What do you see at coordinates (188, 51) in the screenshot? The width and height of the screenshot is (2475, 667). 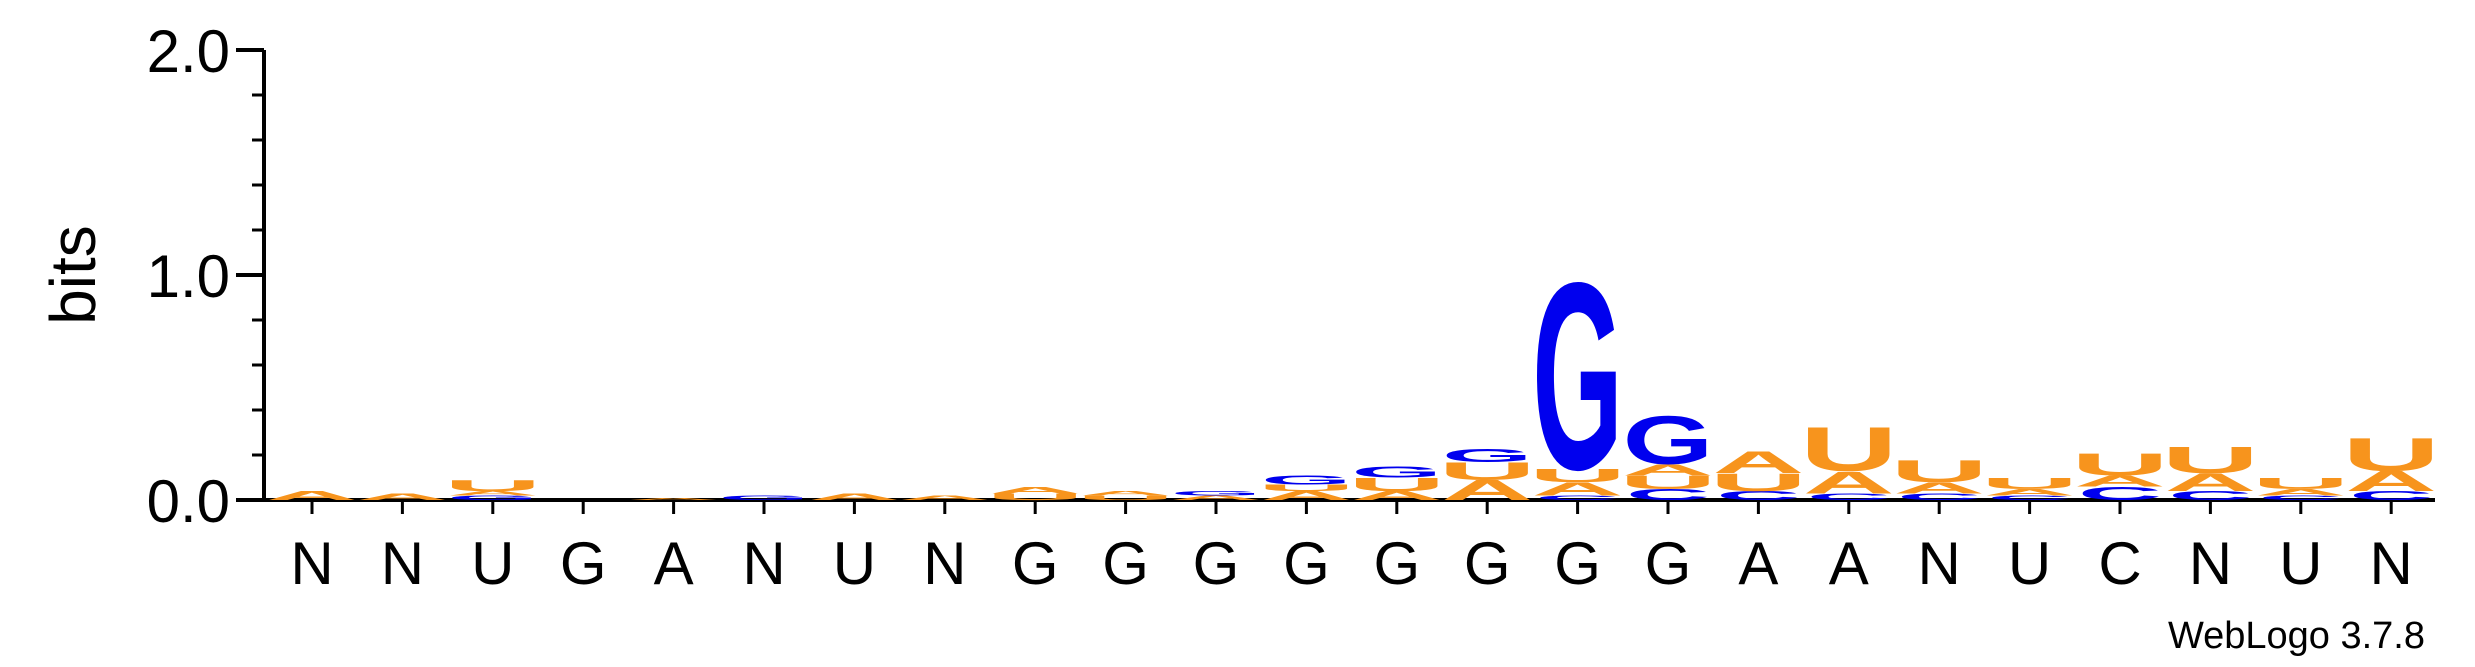 I see `y-tick-label: 2.0` at bounding box center [188, 51].